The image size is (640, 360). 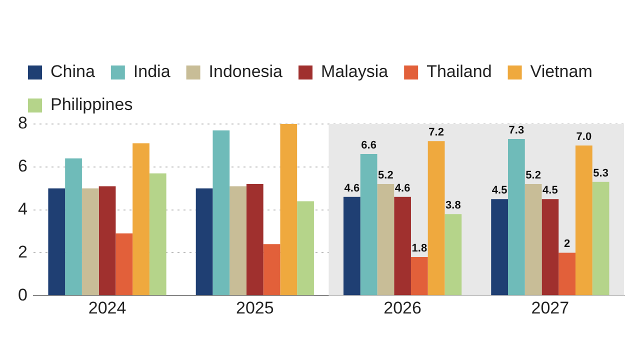 What do you see at coordinates (561, 72) in the screenshot?
I see `legend-label: Vietnam` at bounding box center [561, 72].